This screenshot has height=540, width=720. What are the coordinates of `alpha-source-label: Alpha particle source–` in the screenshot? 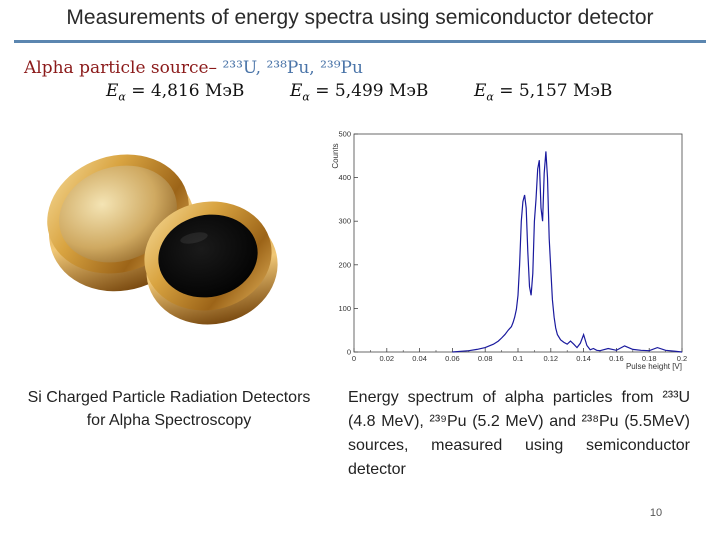 It's located at (121, 68).